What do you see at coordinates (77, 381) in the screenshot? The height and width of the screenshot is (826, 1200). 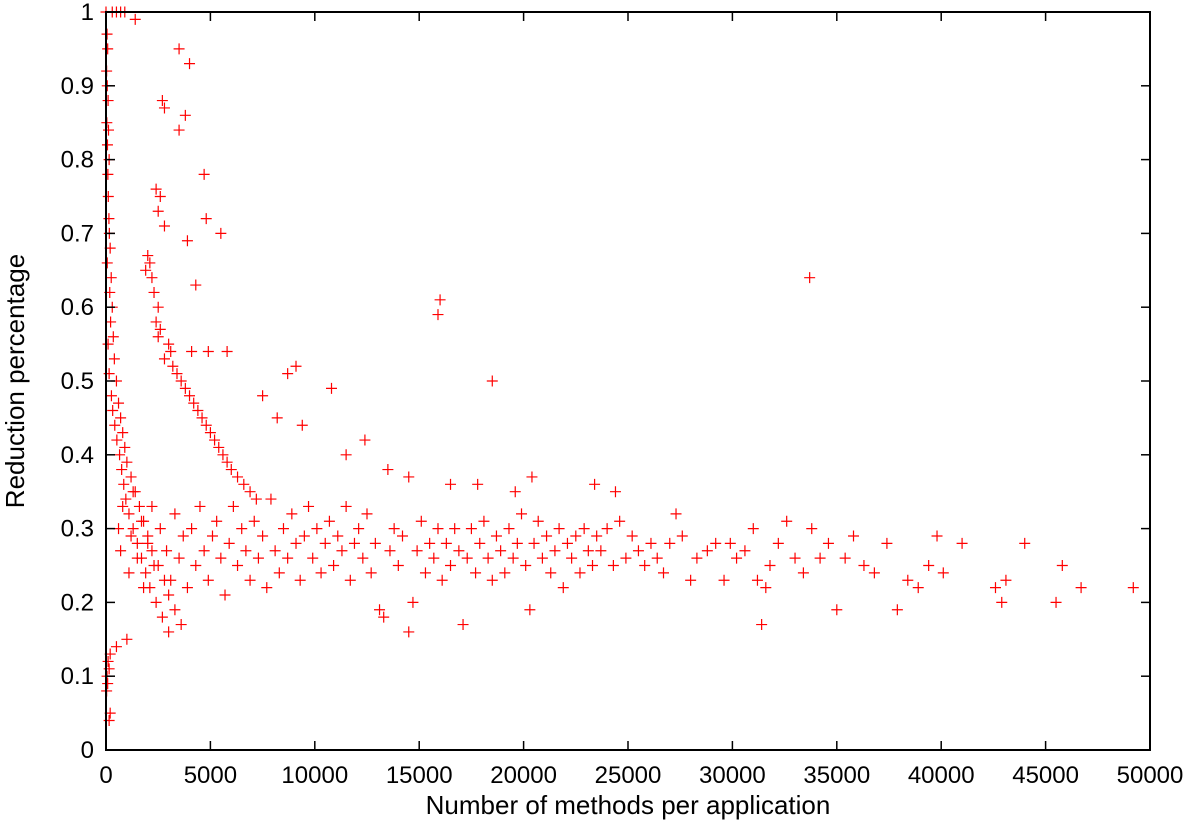 I see `y-tick-label: 0.5` at bounding box center [77, 381].